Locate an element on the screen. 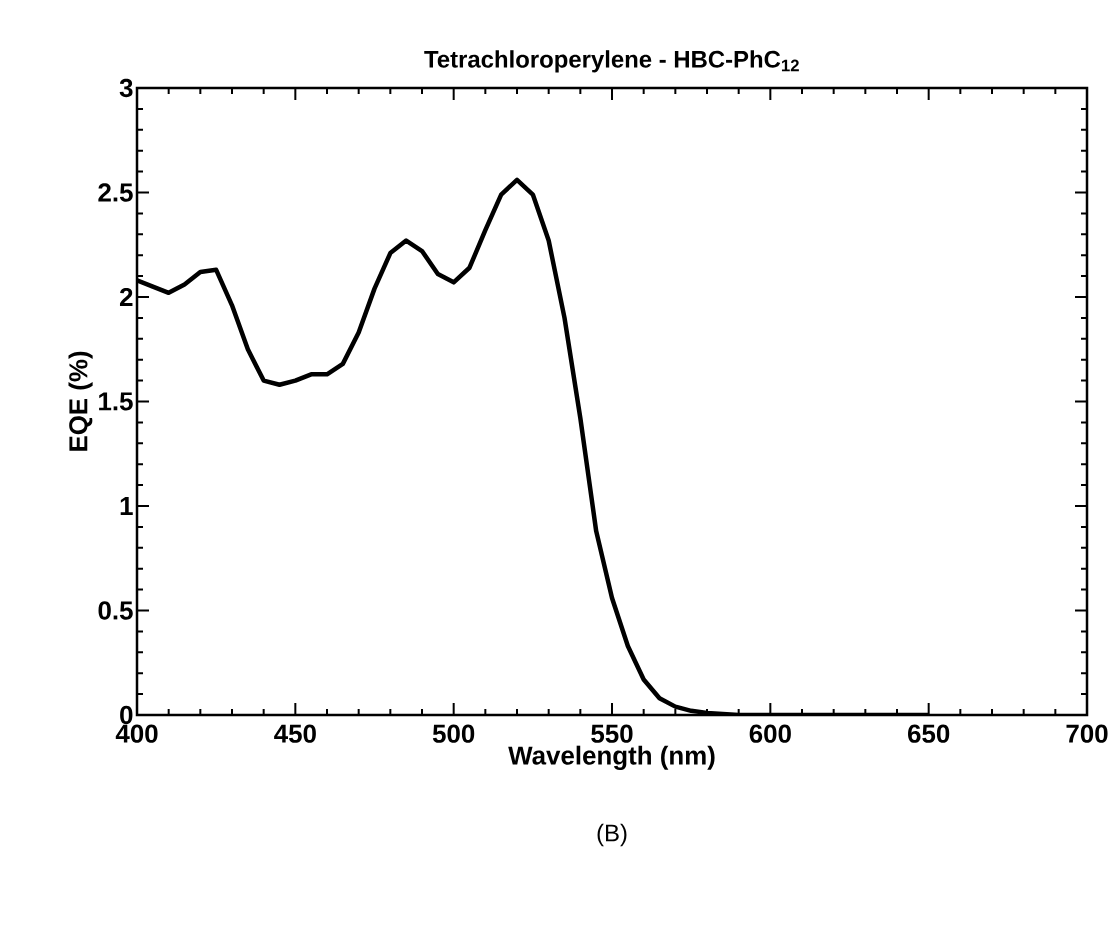  x-tick-label: 450 is located at coordinates (295, 733).